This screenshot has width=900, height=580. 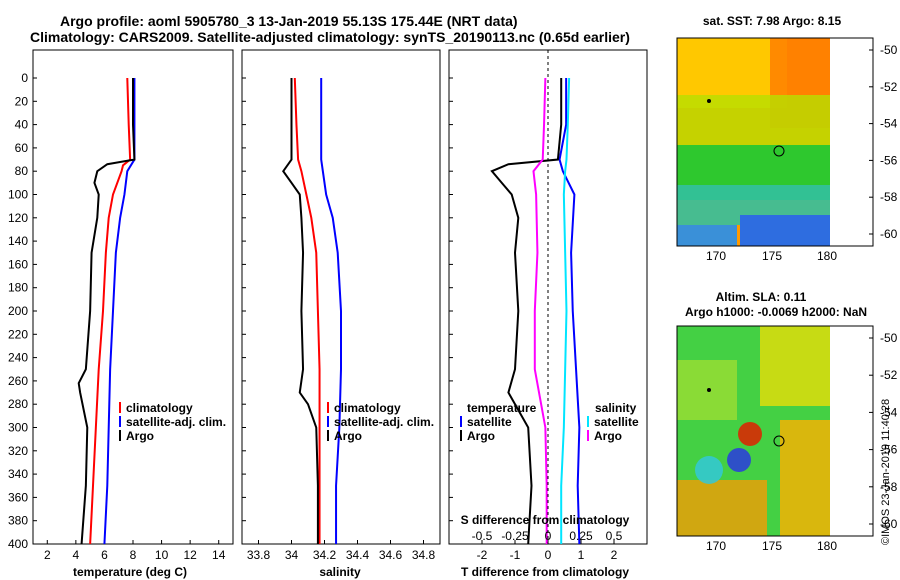 What do you see at coordinates (776, 312) in the screenshot?
I see `sla-map-title-2: Argo h1000: -0.0069 h2000: NaN` at bounding box center [776, 312].